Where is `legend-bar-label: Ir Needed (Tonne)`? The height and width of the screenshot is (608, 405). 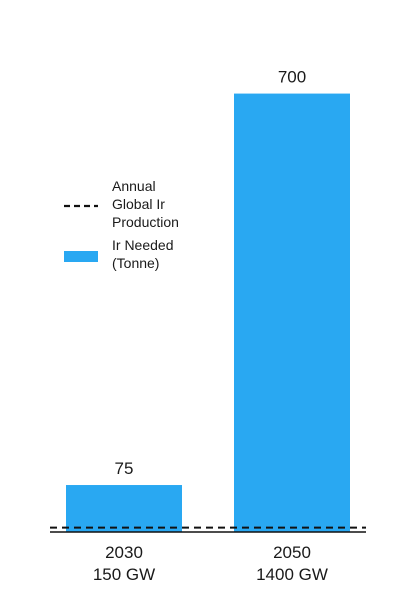 legend-bar-label: Ir Needed (Tonne) is located at coordinates (142, 254).